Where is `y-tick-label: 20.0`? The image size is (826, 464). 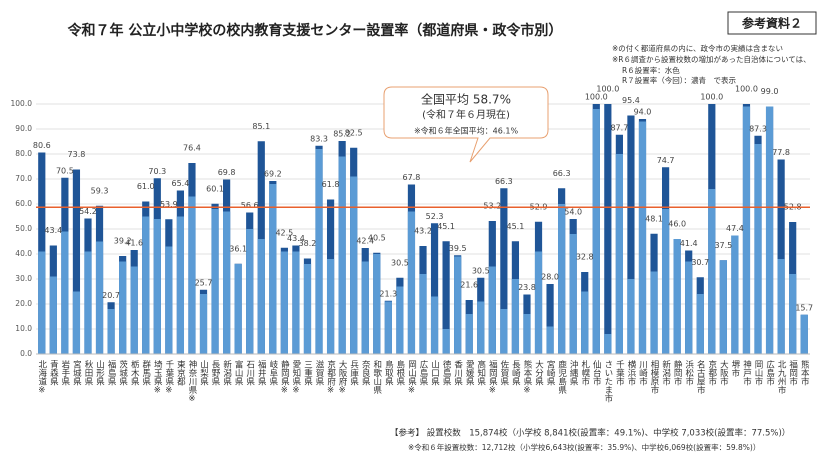 y-tick-label: 20.0 is located at coordinates (23, 303).